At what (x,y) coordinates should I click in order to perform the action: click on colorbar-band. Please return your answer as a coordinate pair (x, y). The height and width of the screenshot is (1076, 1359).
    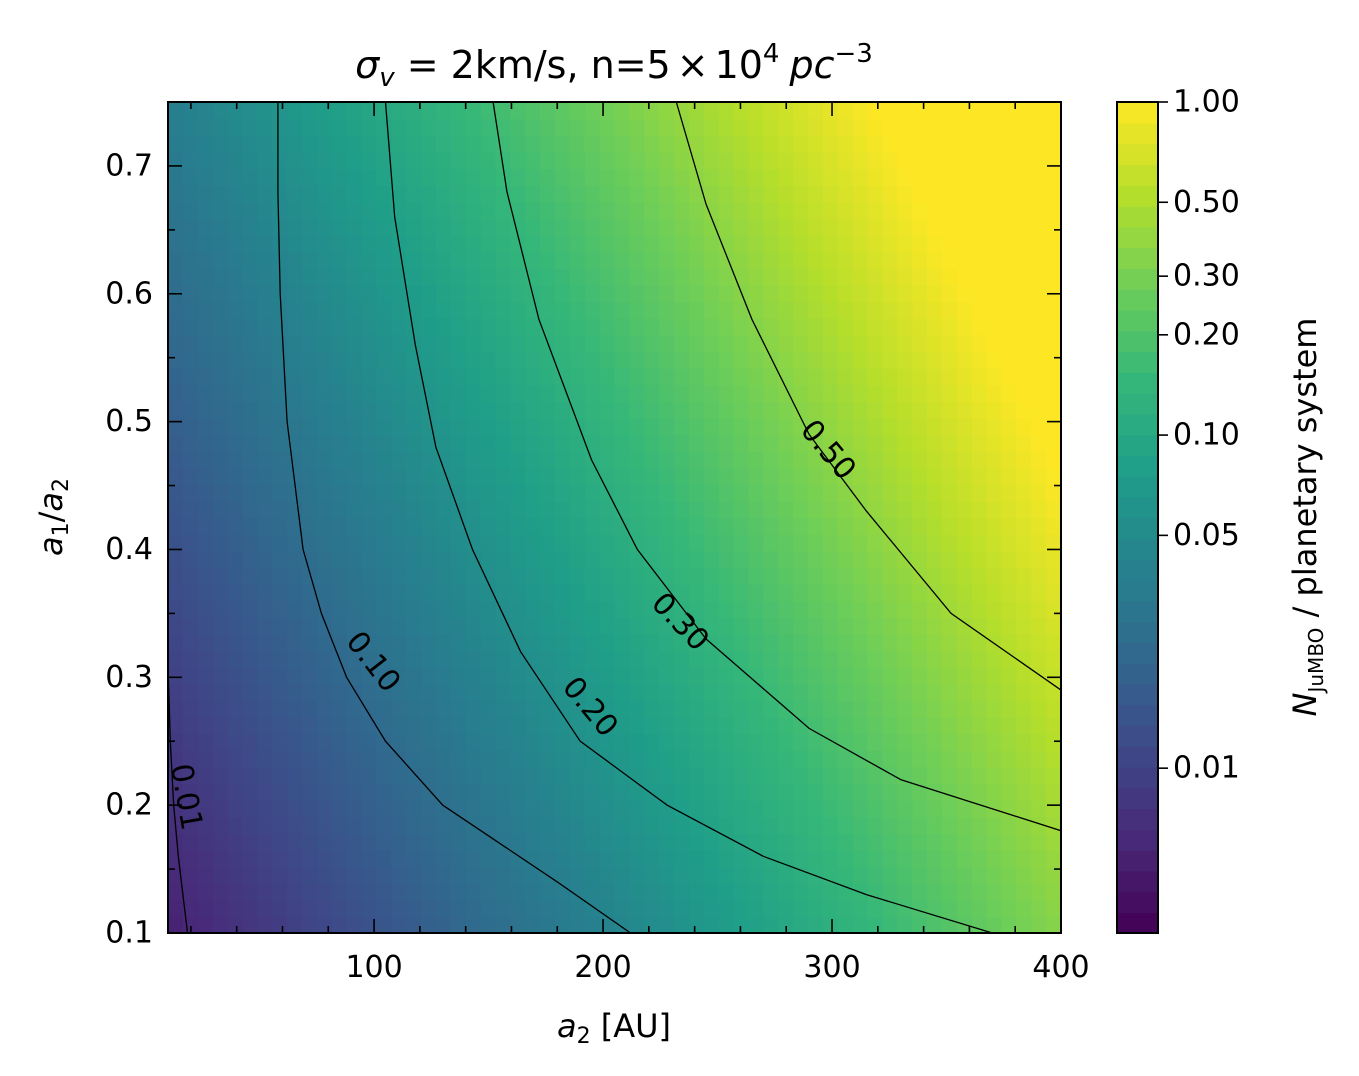
    Looking at the image, I should click on (1137, 237).